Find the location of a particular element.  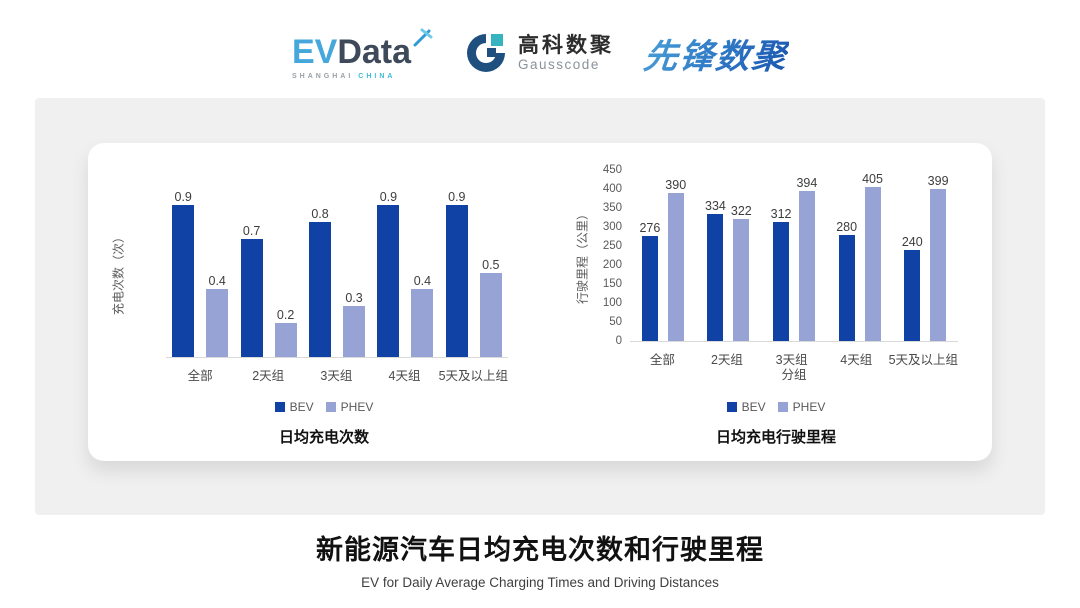

y-tick-label: 200 is located at coordinates (612, 264).